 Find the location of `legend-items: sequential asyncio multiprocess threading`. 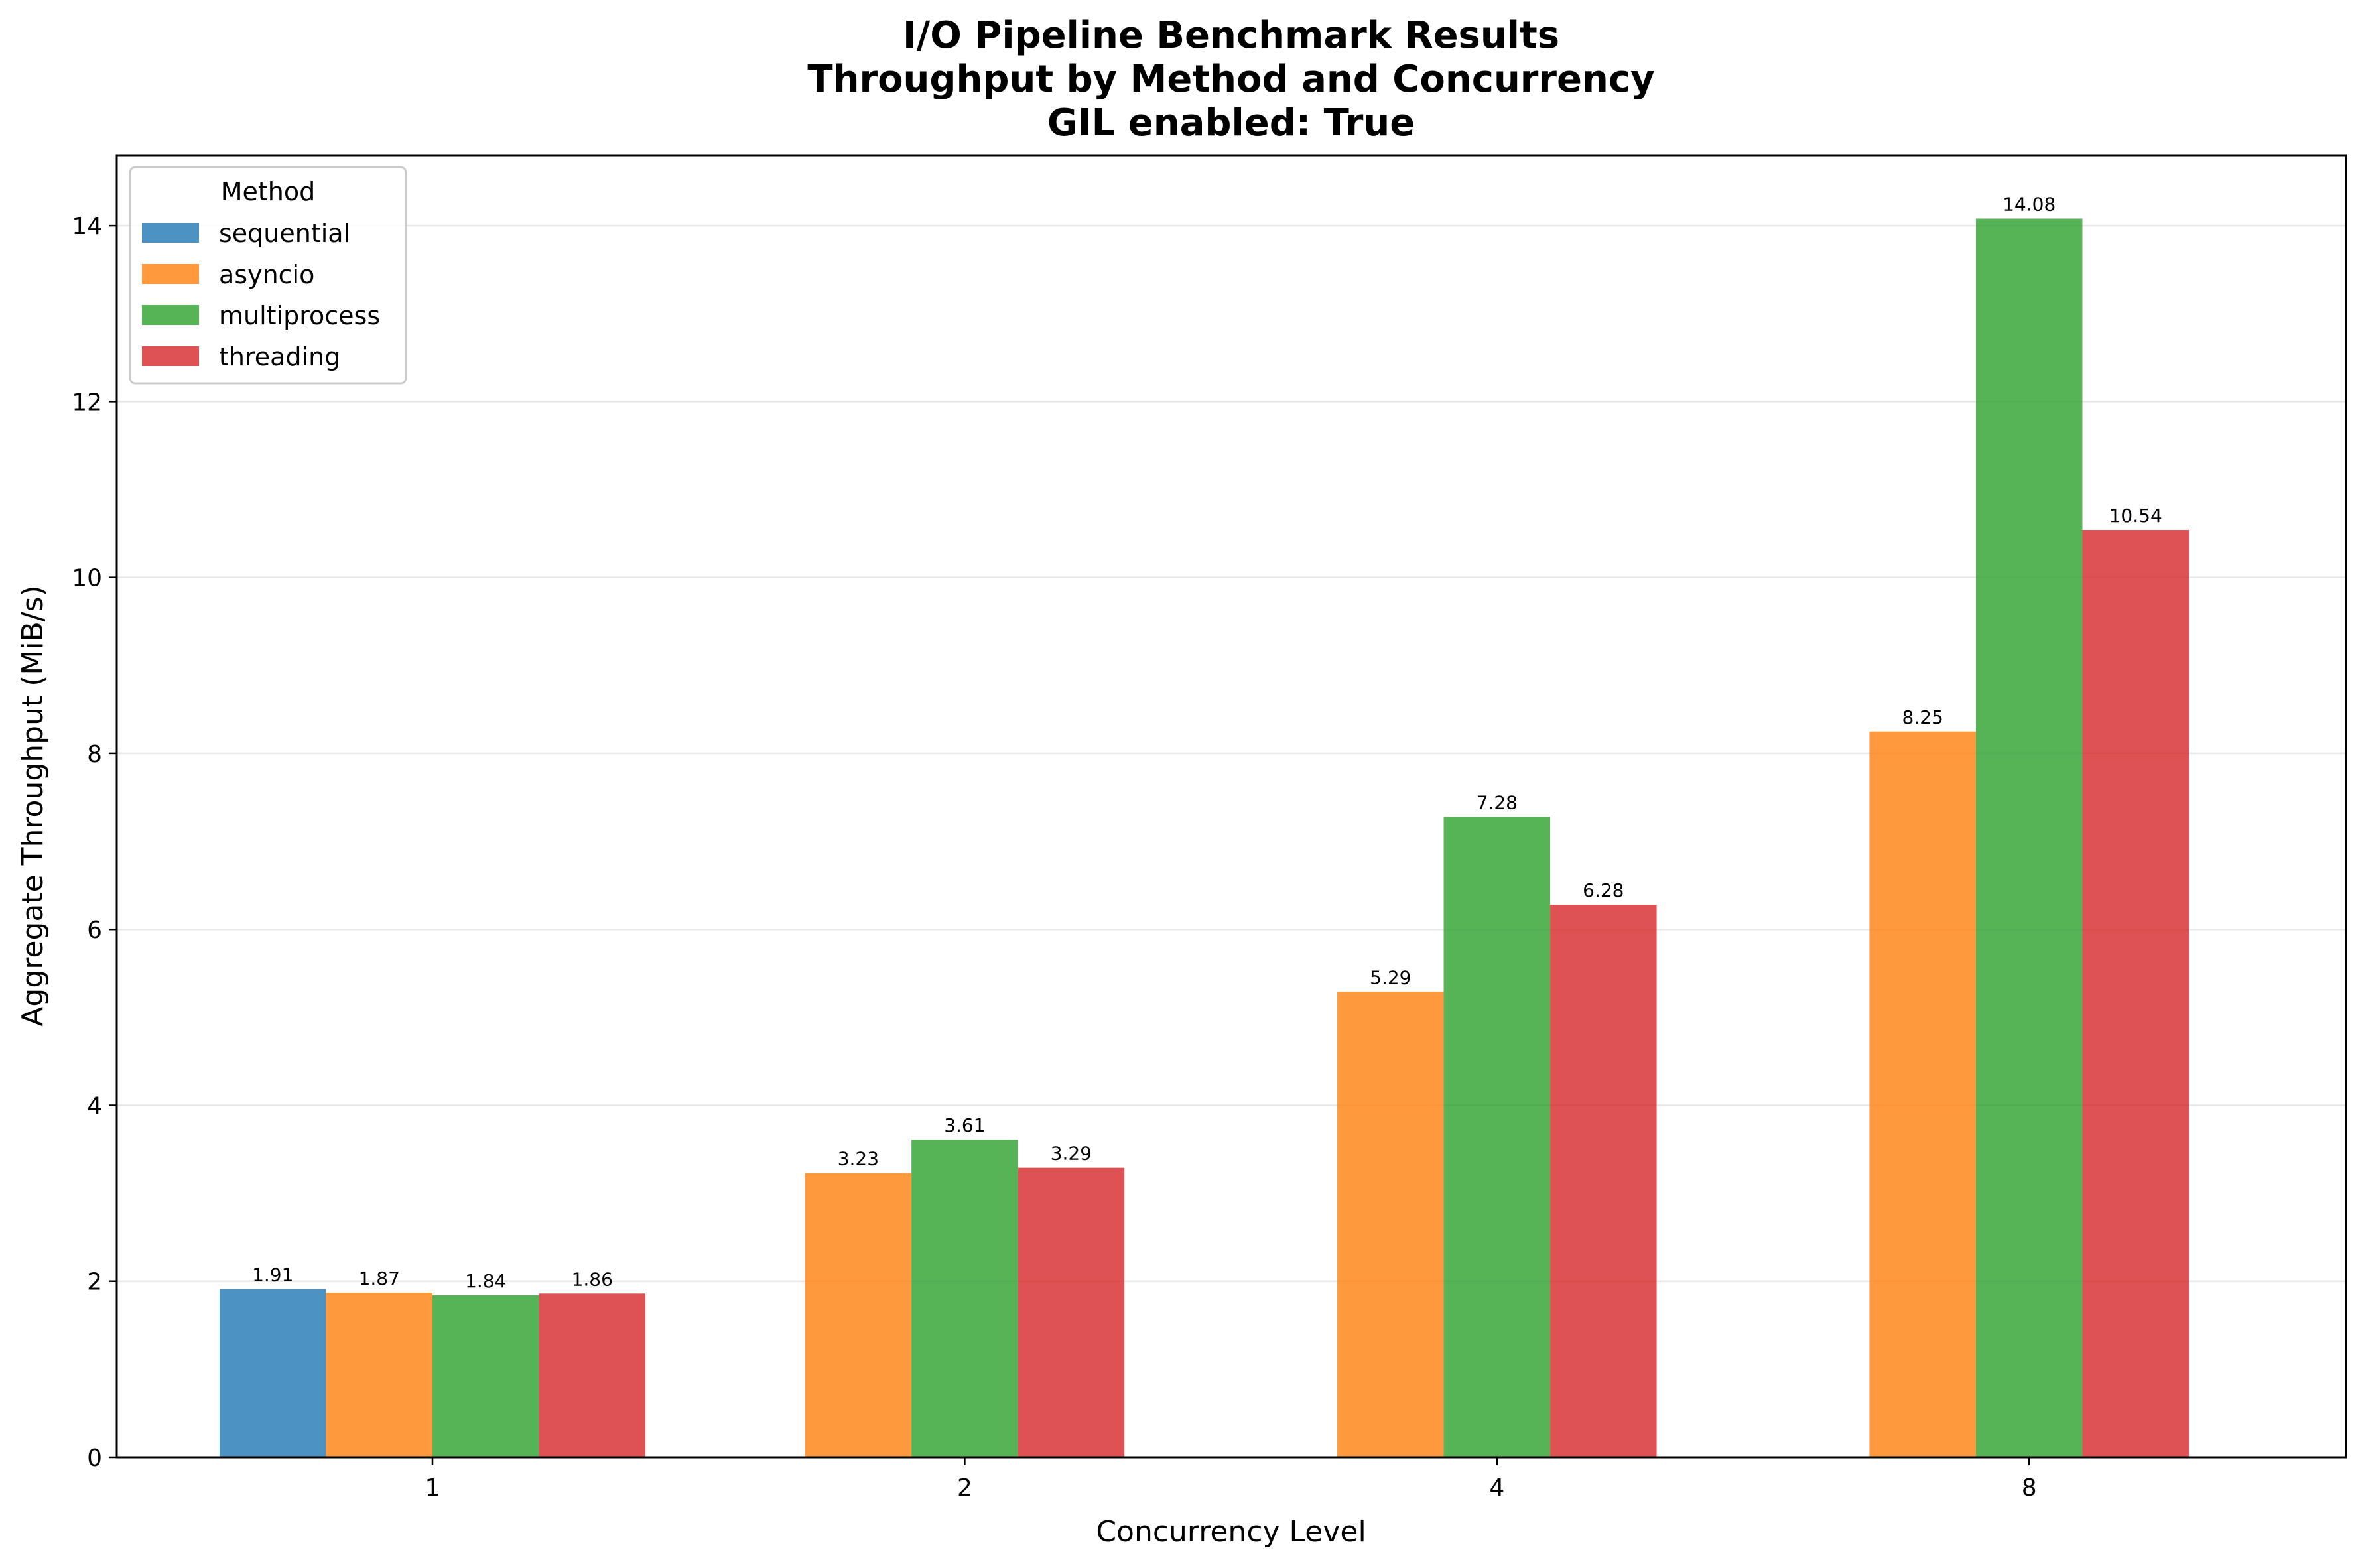

legend-items: sequential asyncio multiprocess threading is located at coordinates (261, 295).